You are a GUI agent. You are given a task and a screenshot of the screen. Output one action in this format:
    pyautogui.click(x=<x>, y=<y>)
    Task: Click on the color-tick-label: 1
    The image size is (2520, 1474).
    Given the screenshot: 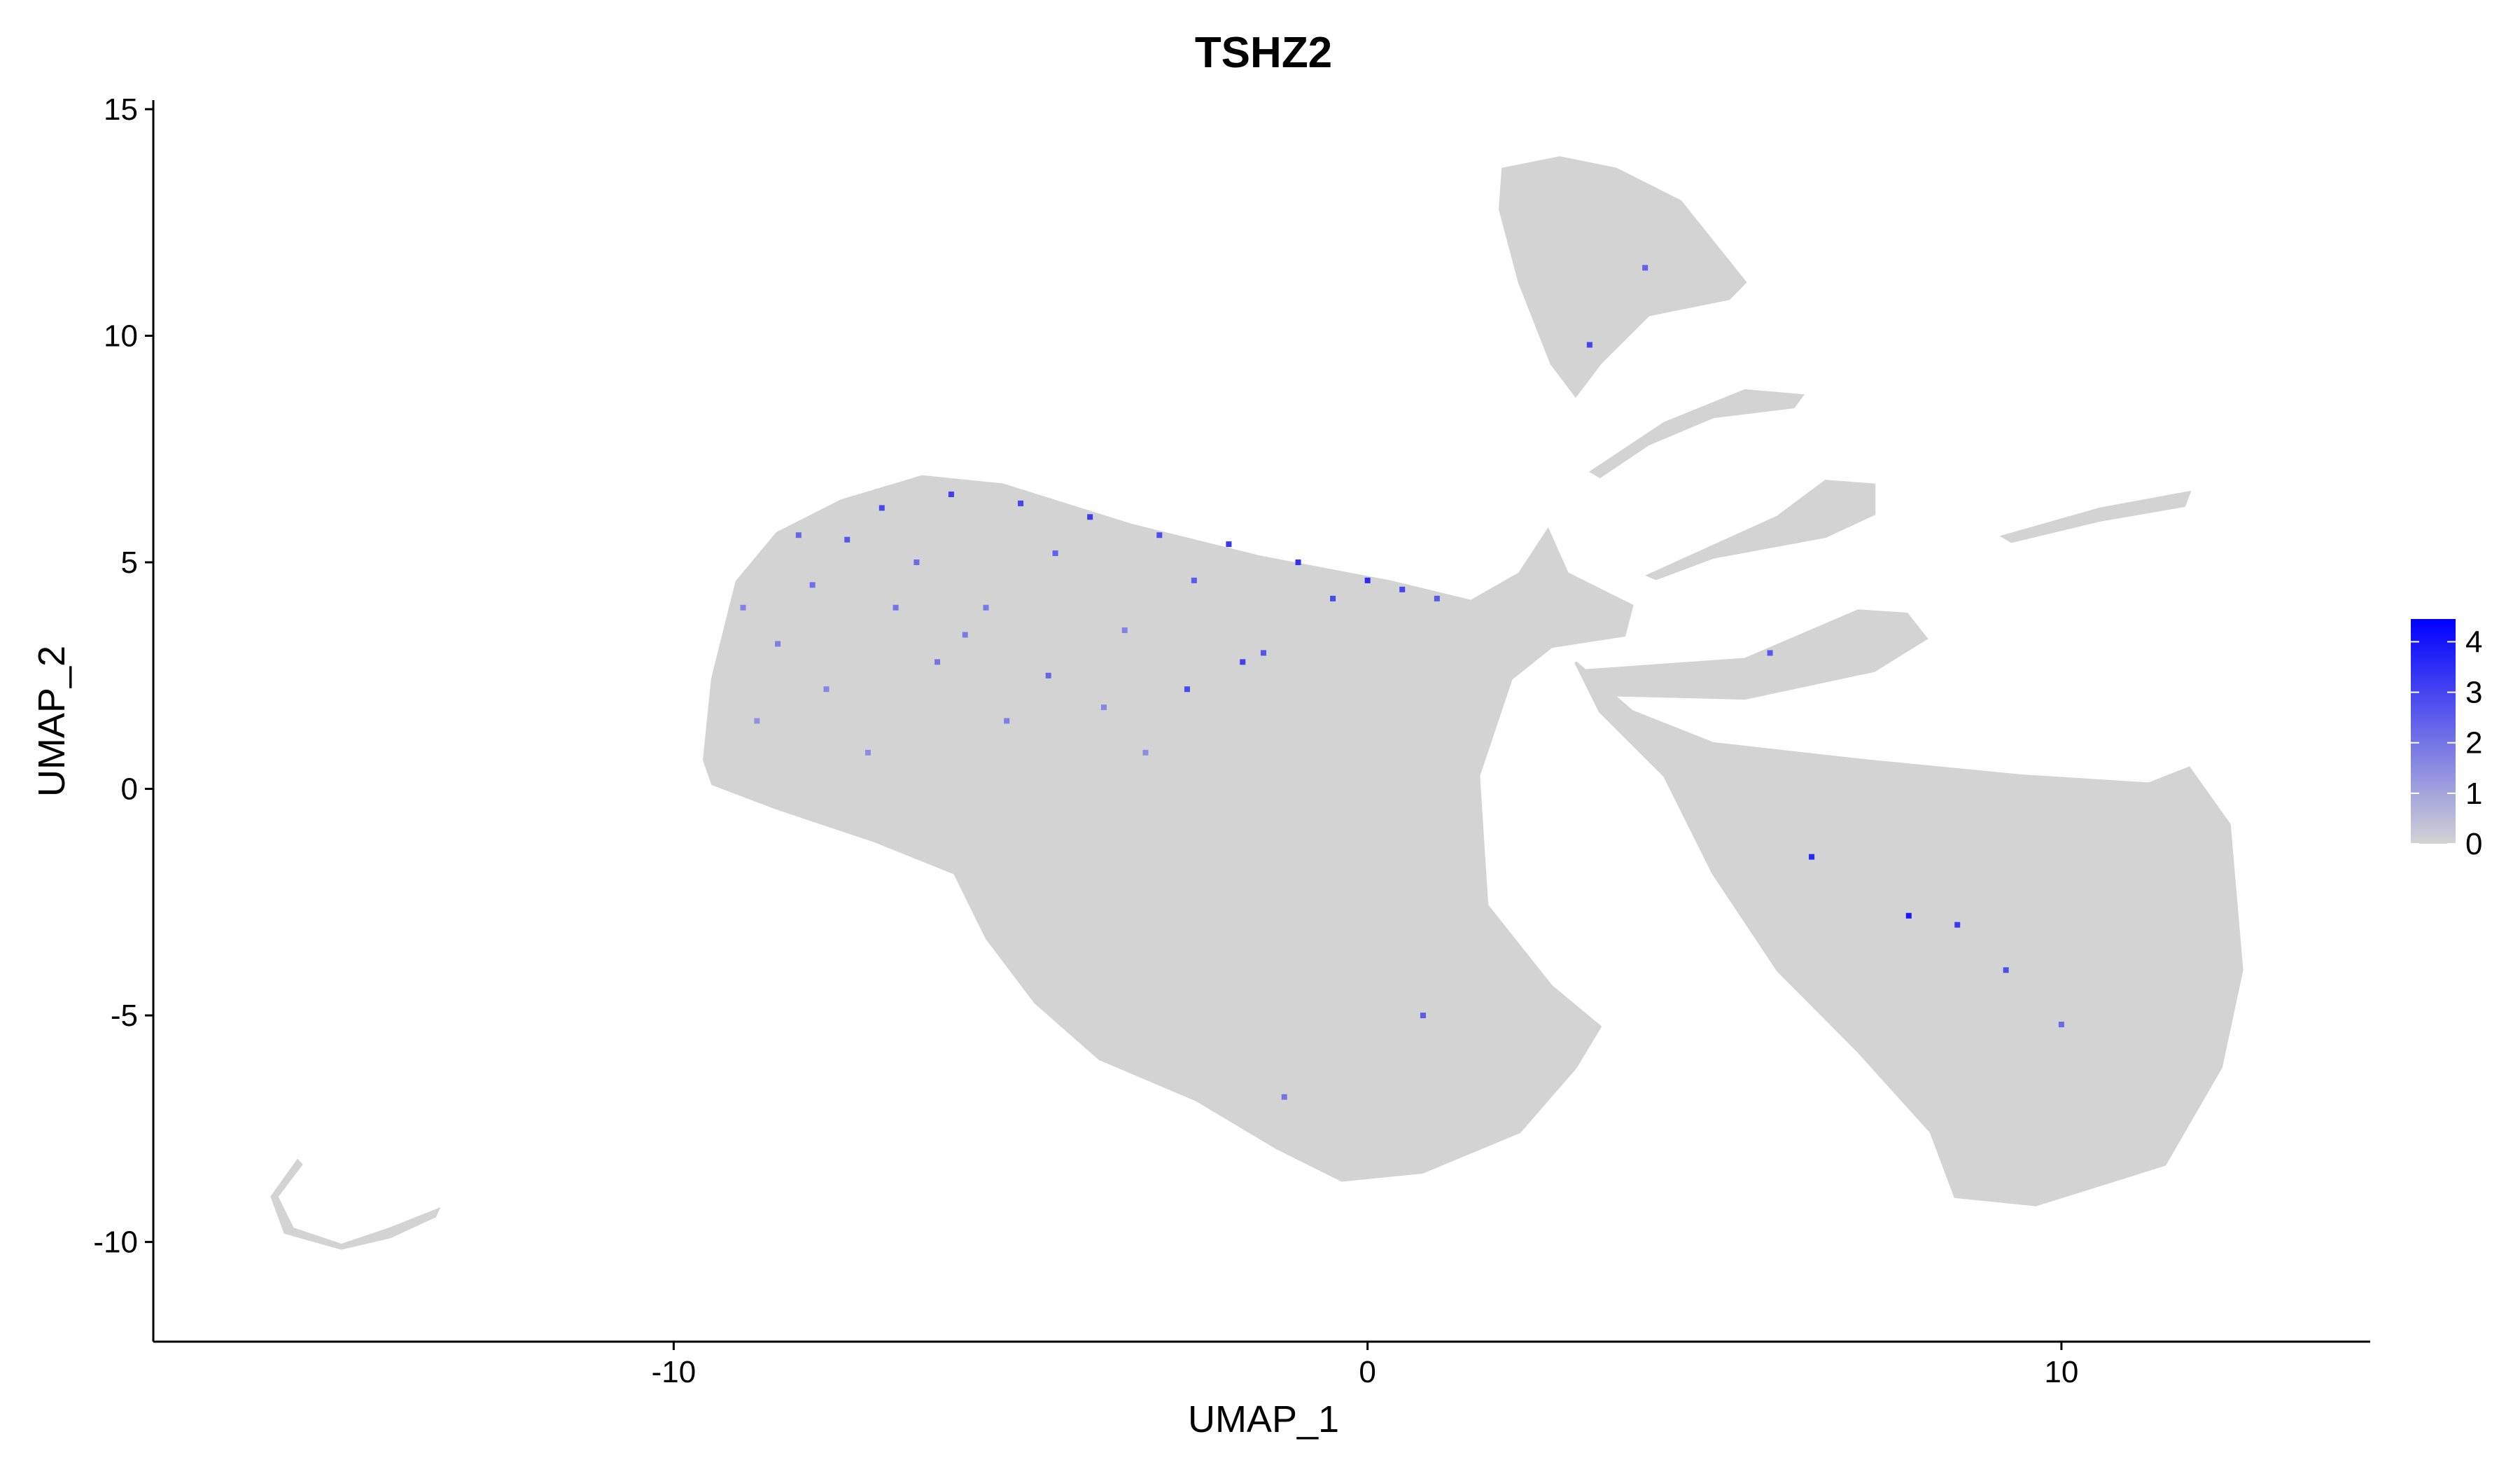 What is the action you would take?
    pyautogui.click(x=2473, y=794)
    